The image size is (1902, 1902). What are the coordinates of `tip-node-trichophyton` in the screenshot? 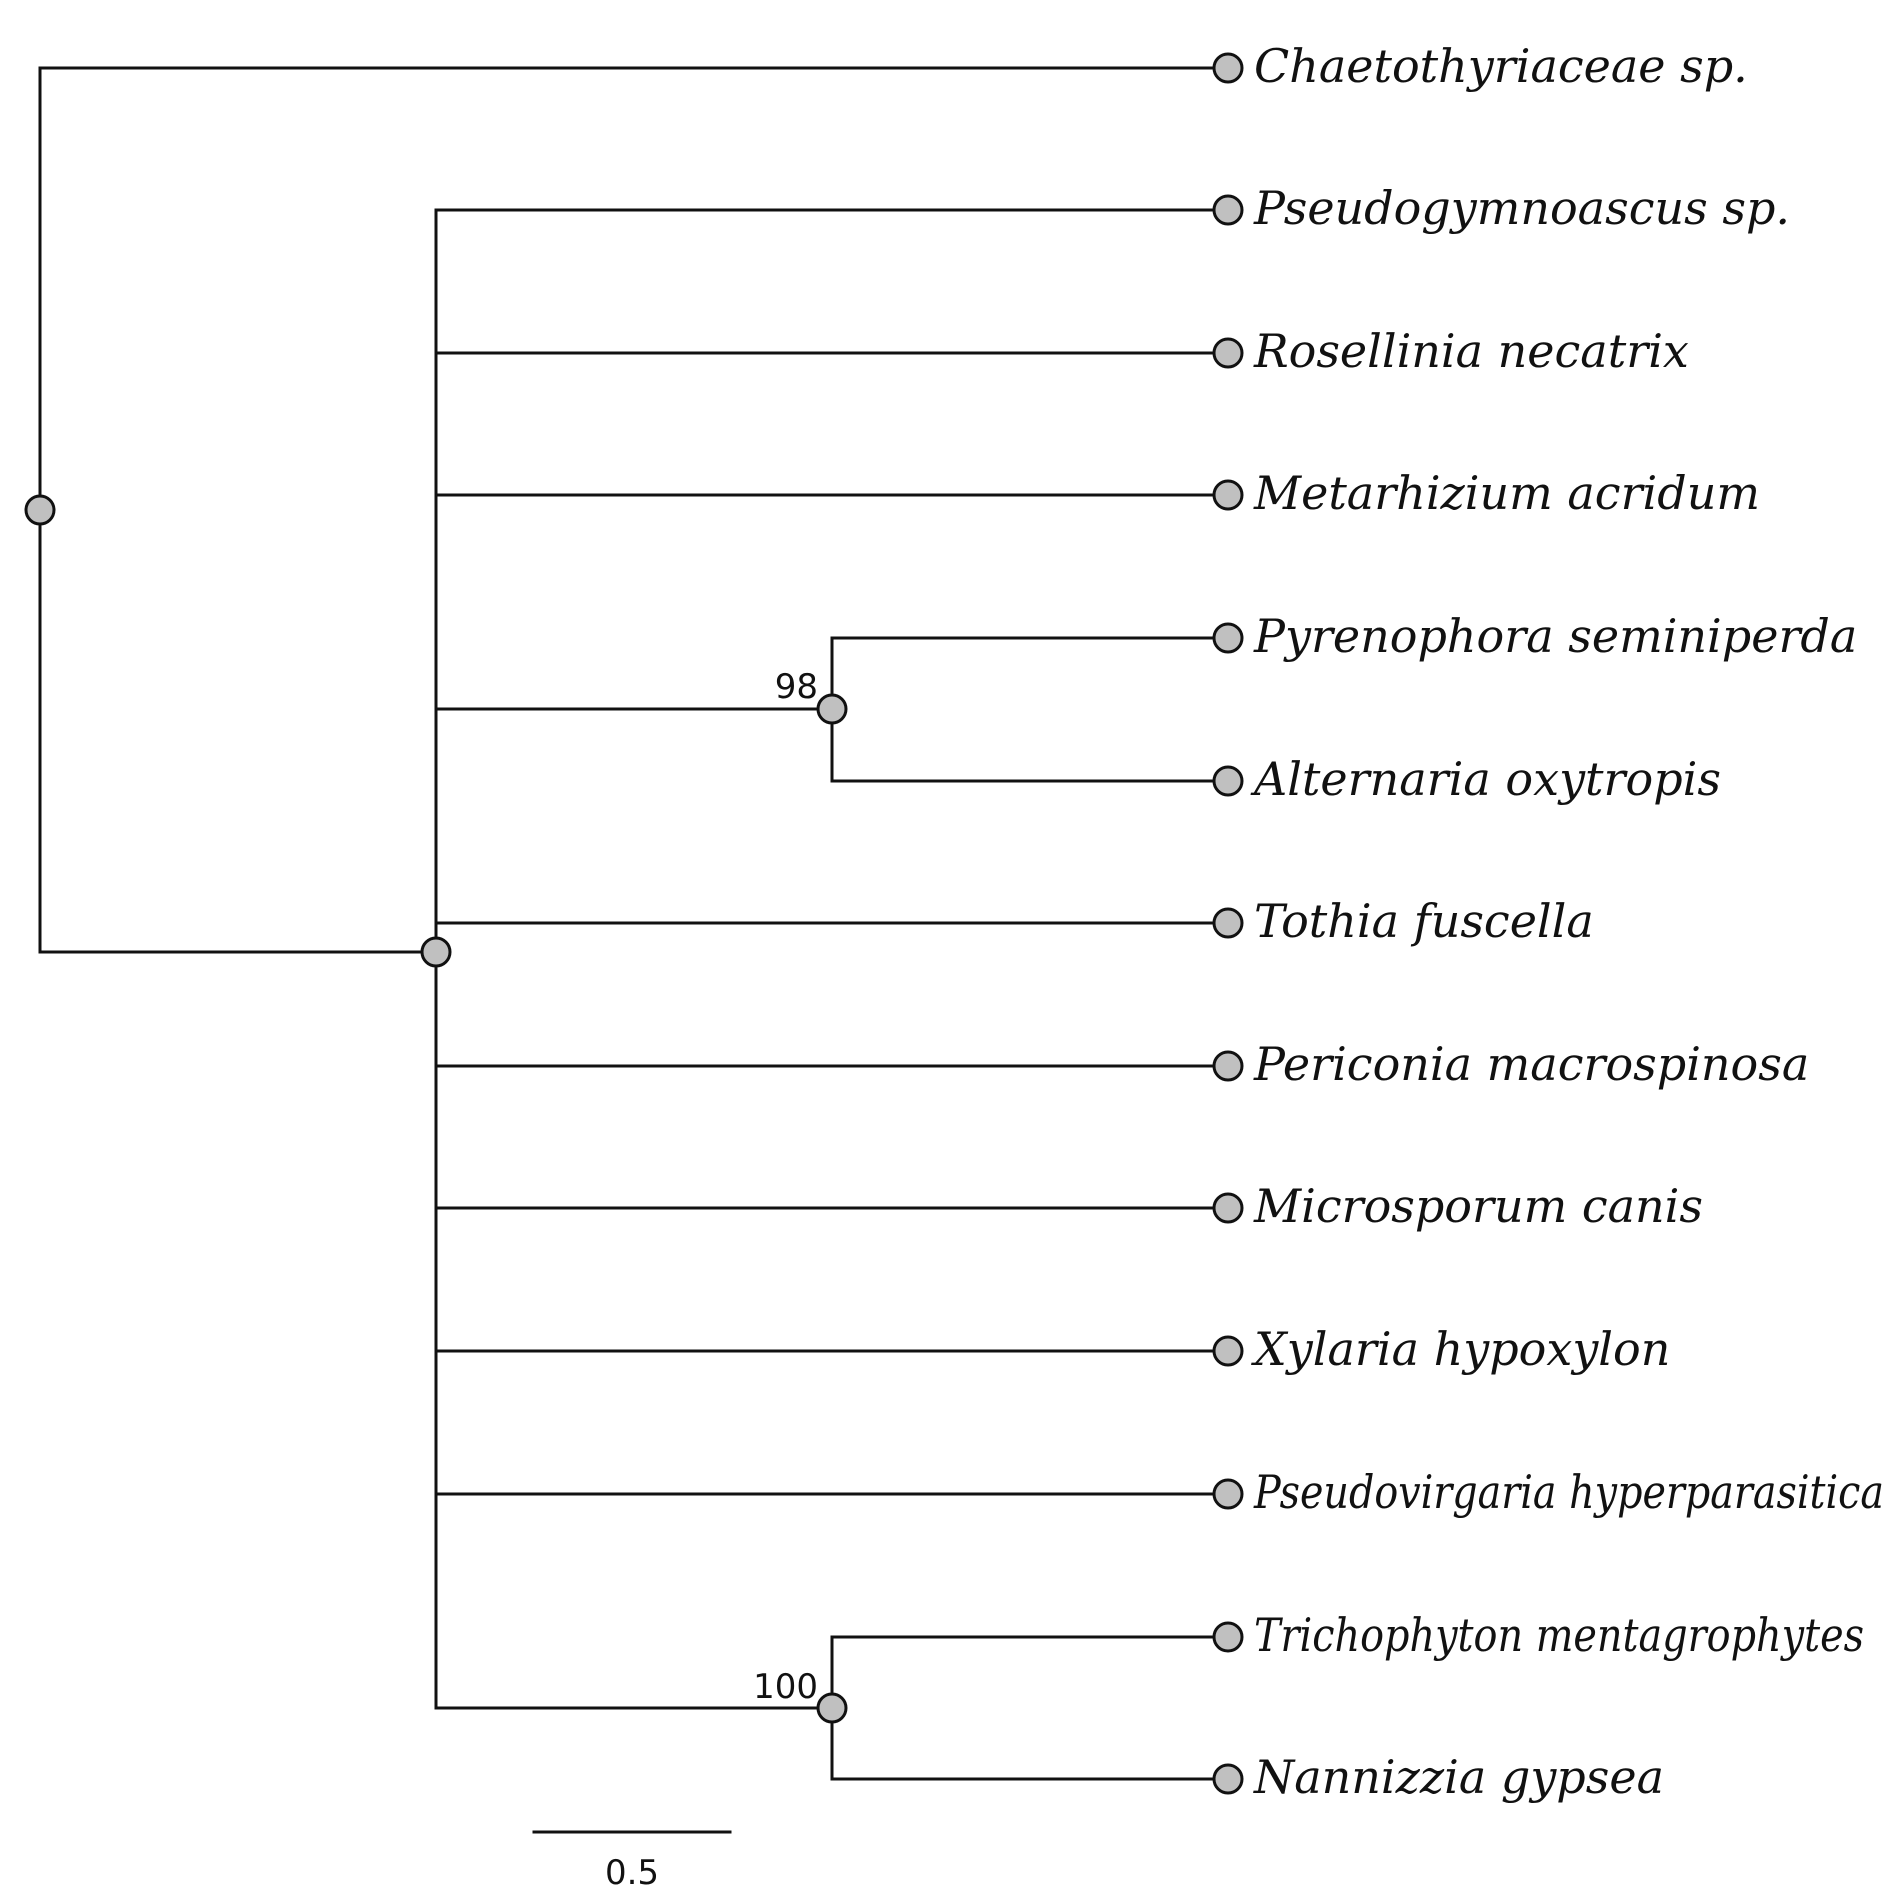 It's located at (1228, 1637).